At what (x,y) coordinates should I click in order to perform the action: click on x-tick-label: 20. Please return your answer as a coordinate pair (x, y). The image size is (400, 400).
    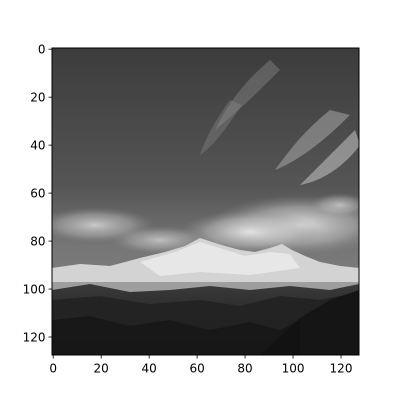
    Looking at the image, I should click on (101, 369).